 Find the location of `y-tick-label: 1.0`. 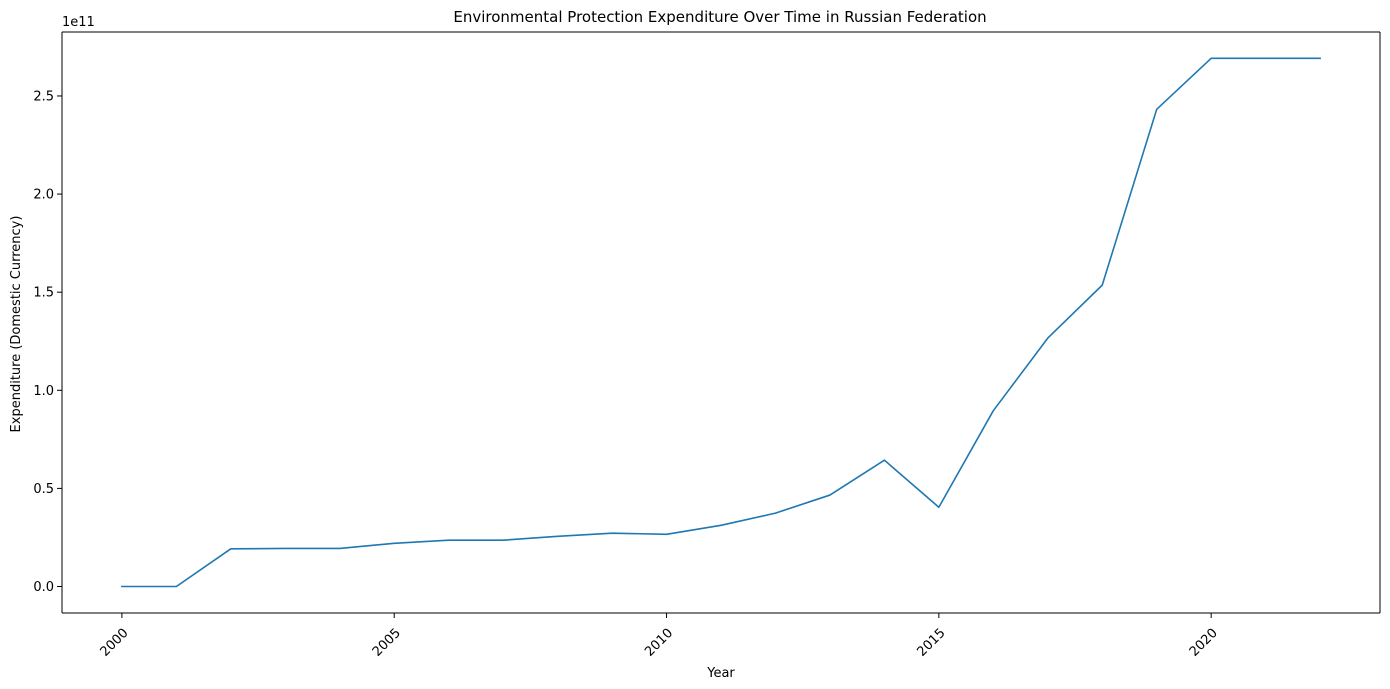

y-tick-label: 1.0 is located at coordinates (43, 391).